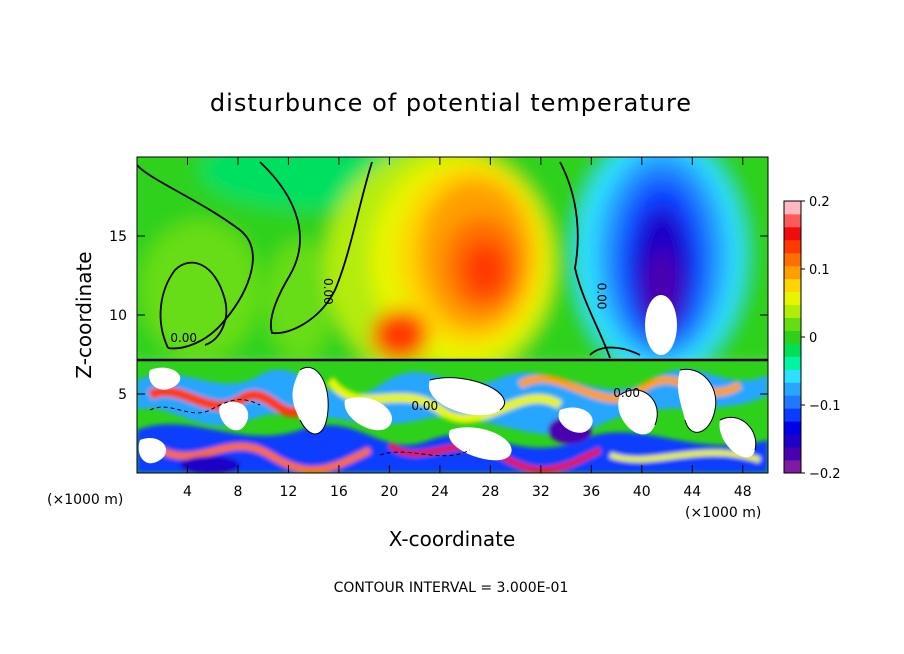 The width and height of the screenshot is (904, 654). I want to click on y-tick-label: 10, so click(118, 316).